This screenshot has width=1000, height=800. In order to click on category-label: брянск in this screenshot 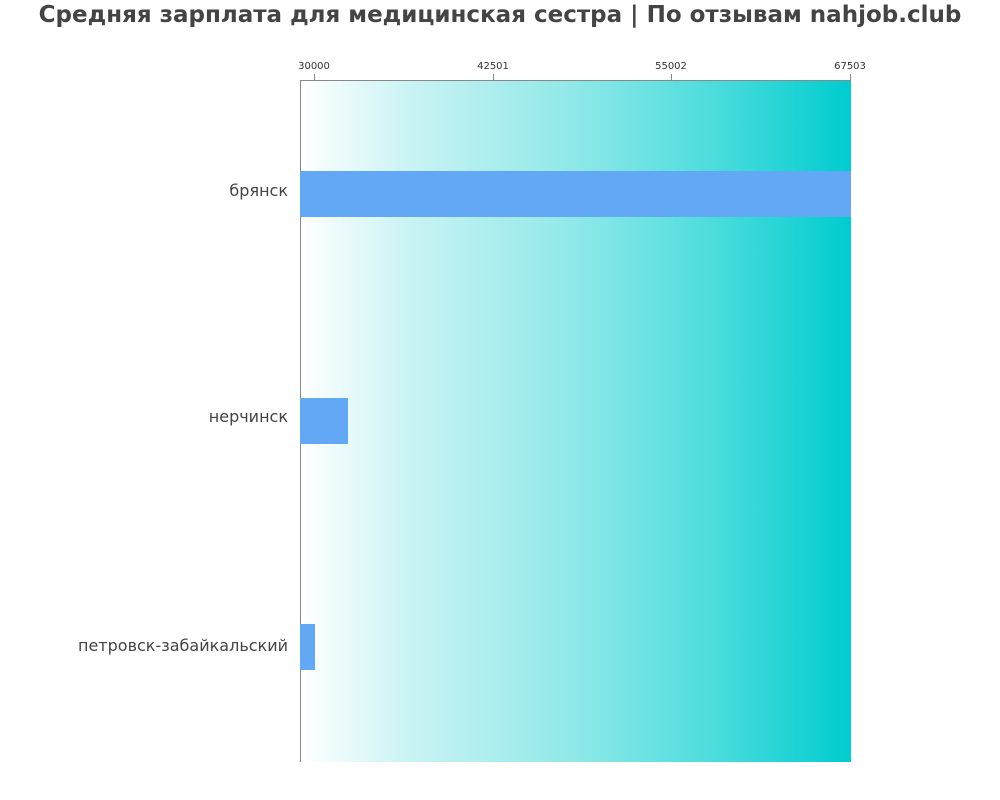, I will do `click(258, 190)`.